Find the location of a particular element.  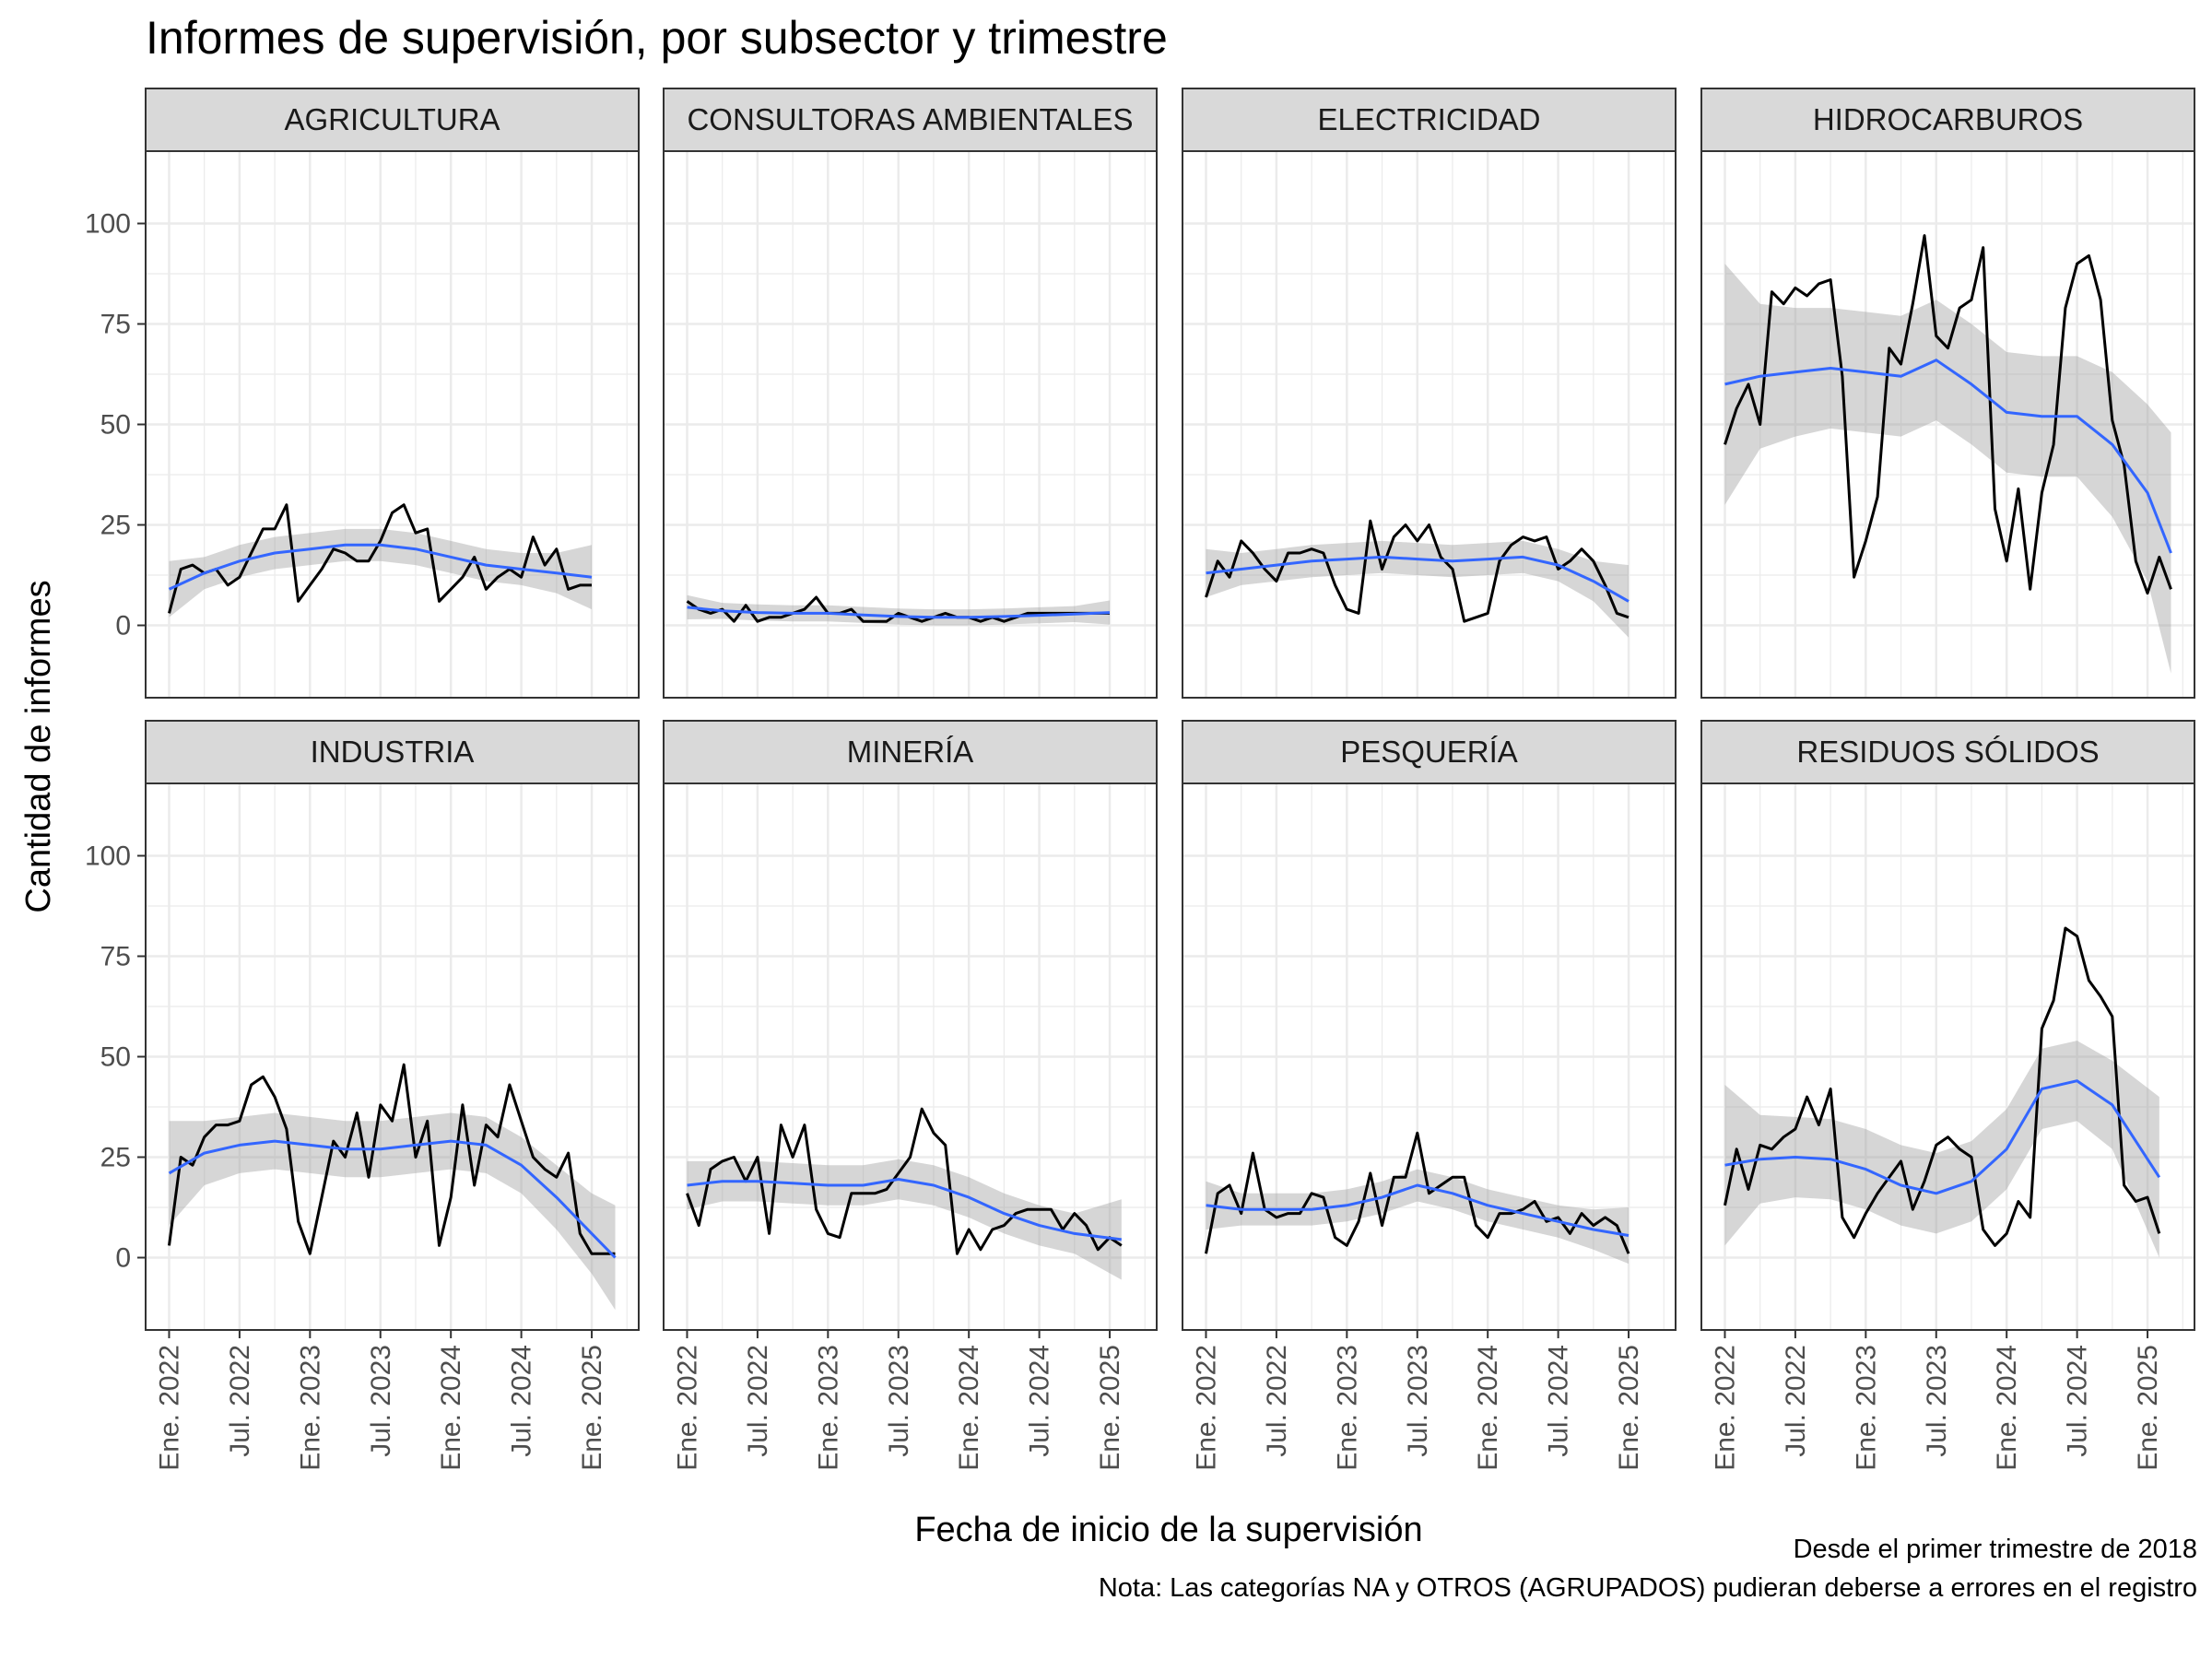

facet-strip-label: AGRICULTURA is located at coordinates (392, 119).